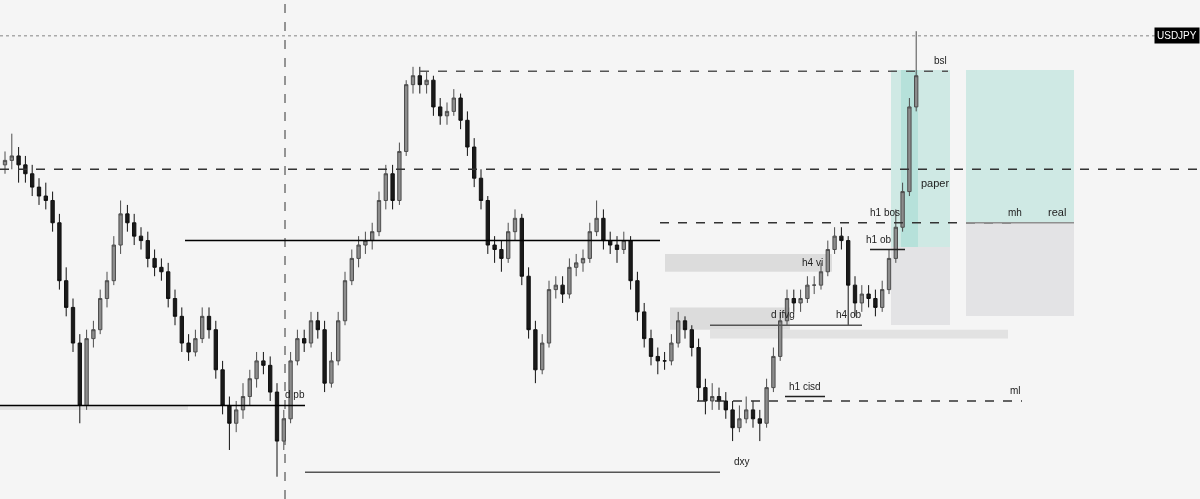 The width and height of the screenshot is (1200, 499). What do you see at coordinates (849, 314) in the screenshot?
I see `ref-line-label: h4 ob` at bounding box center [849, 314].